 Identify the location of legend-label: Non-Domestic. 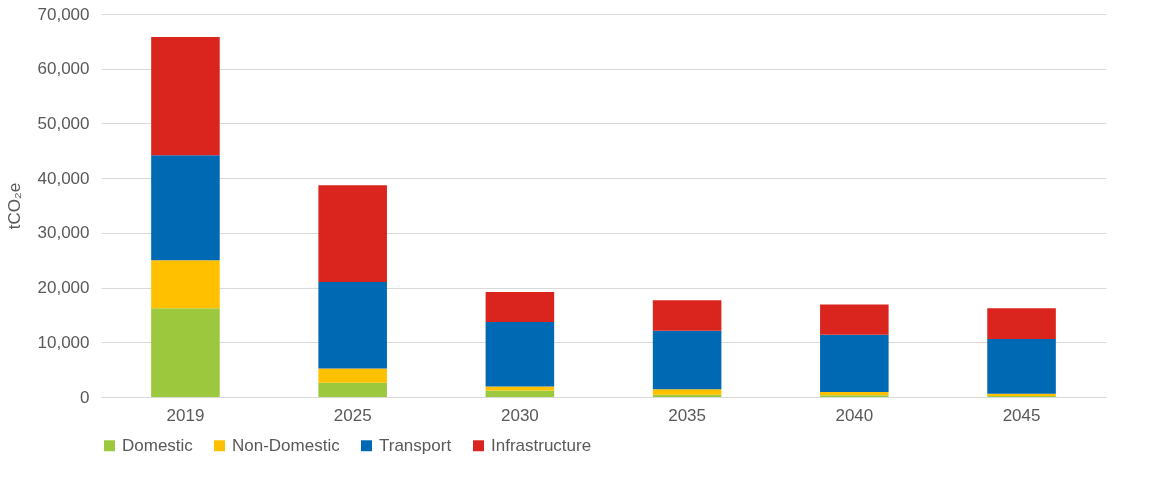
(286, 445).